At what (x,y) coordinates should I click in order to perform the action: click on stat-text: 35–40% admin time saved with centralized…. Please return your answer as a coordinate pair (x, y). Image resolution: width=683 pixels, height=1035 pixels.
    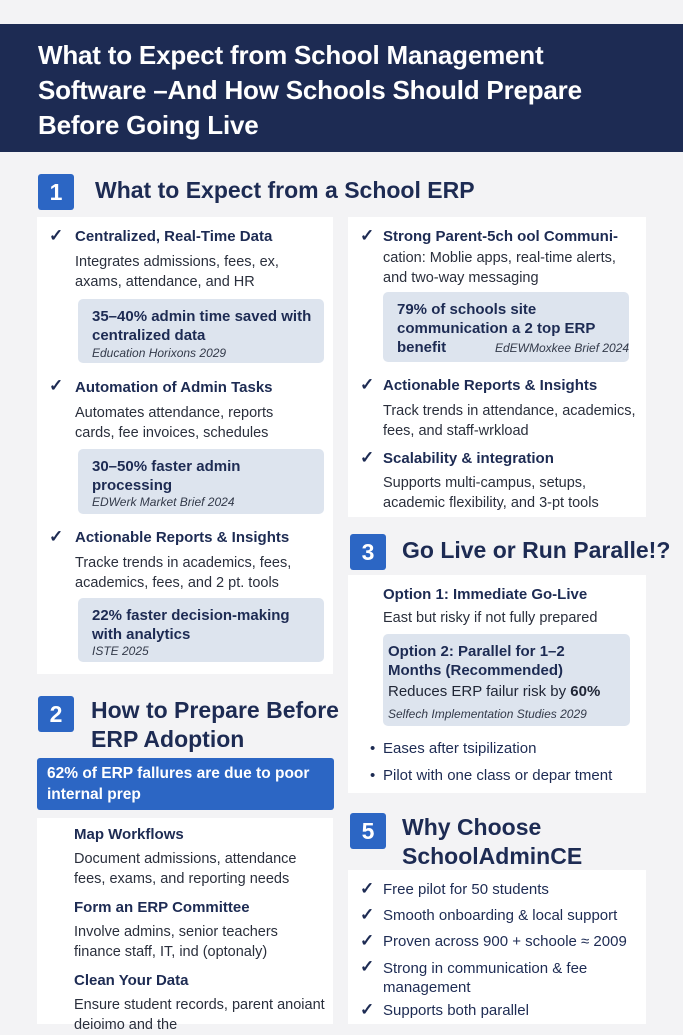
    Looking at the image, I should click on (202, 326).